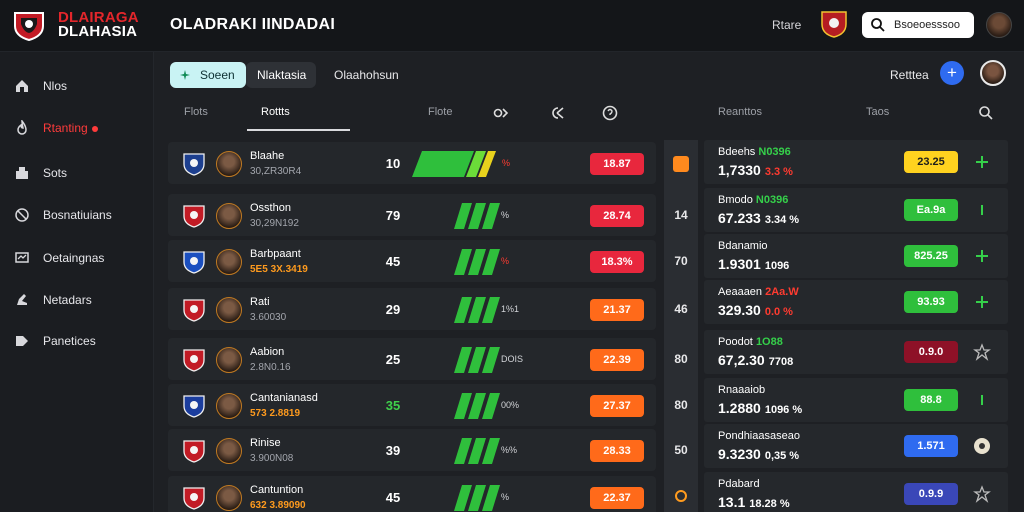 The width and height of the screenshot is (1024, 512). Describe the element at coordinates (77, 215) in the screenshot. I see `sidebar-item-3: Bosnatiuians` at that location.